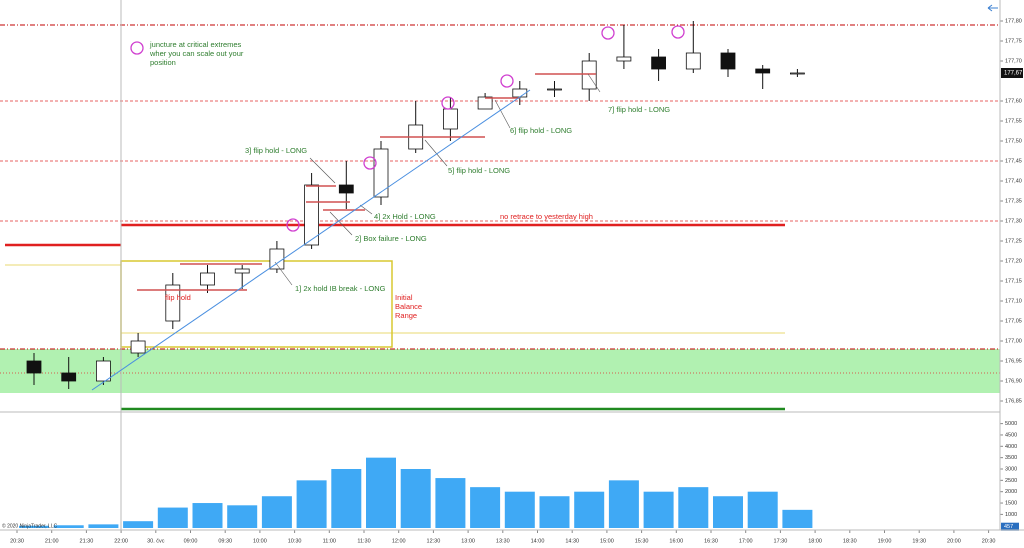  What do you see at coordinates (850, 541) in the screenshot?
I see `x-tick-label: 18:30` at bounding box center [850, 541].